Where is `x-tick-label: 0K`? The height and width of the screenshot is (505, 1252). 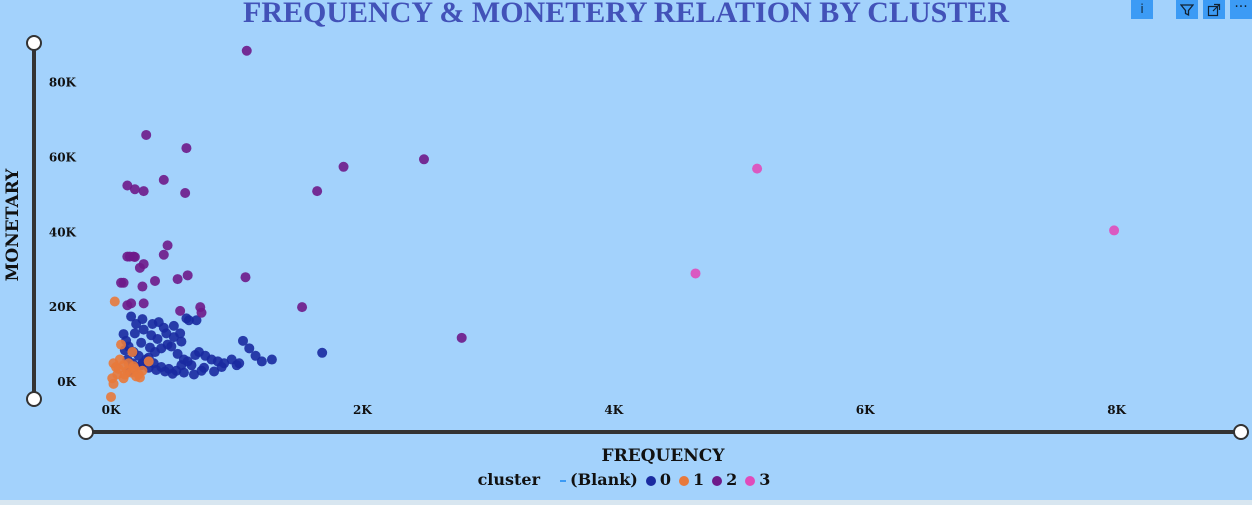 x-tick-label: 0K is located at coordinates (111, 410).